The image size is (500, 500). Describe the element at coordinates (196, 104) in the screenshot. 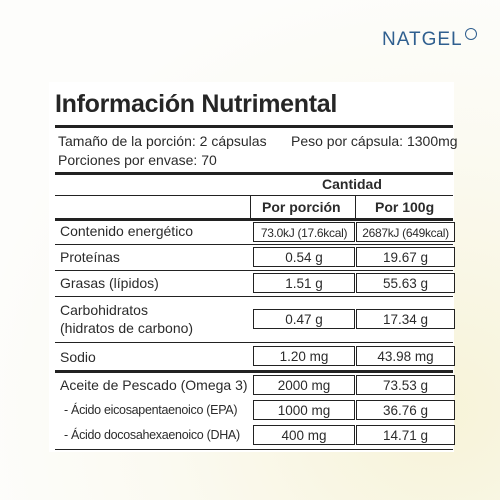

I see `page-title: Información Nutrimental` at that location.